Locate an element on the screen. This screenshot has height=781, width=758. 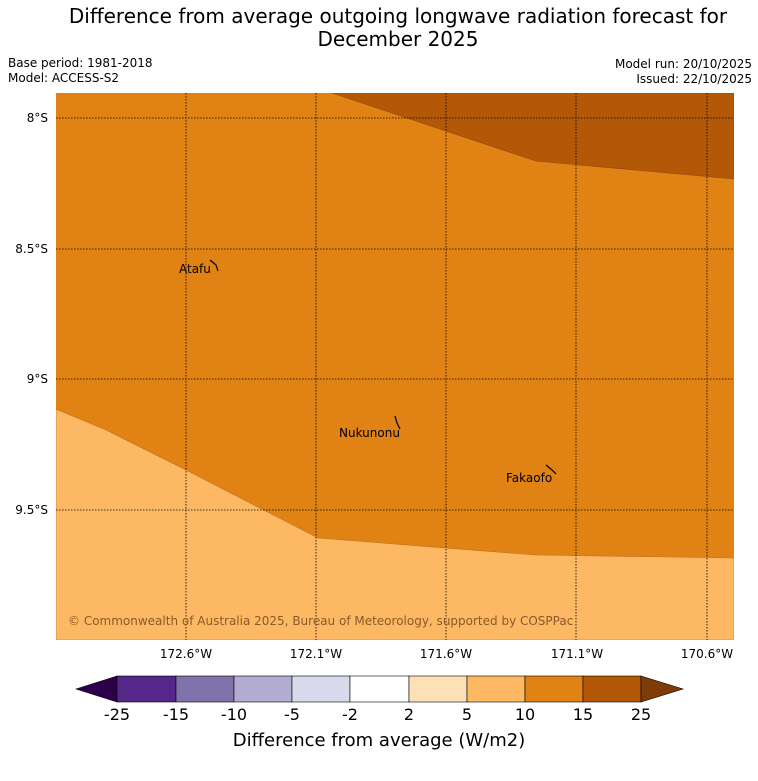
meta-right: Model run: 20/10/2025 Issued: 22/10/2025 is located at coordinates (683, 72).